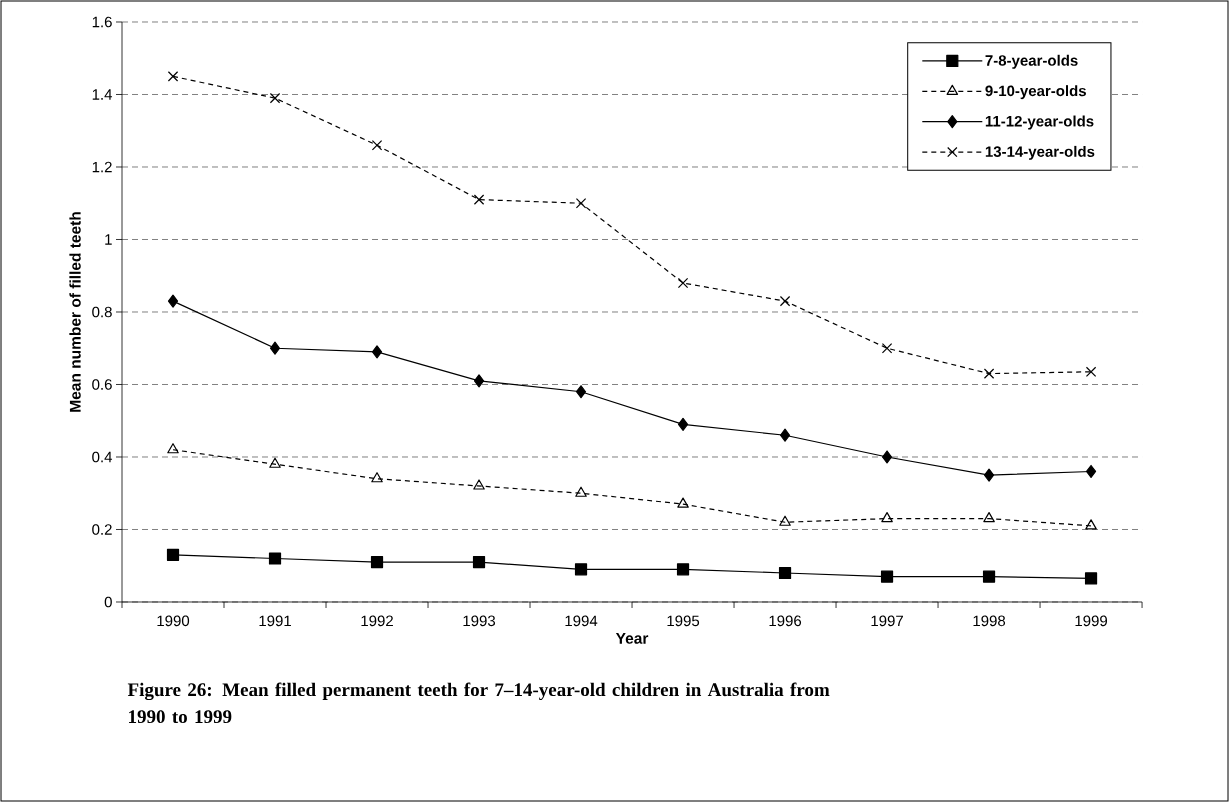 The width and height of the screenshot is (1229, 802). I want to click on x-tick-label: 1997, so click(887, 621).